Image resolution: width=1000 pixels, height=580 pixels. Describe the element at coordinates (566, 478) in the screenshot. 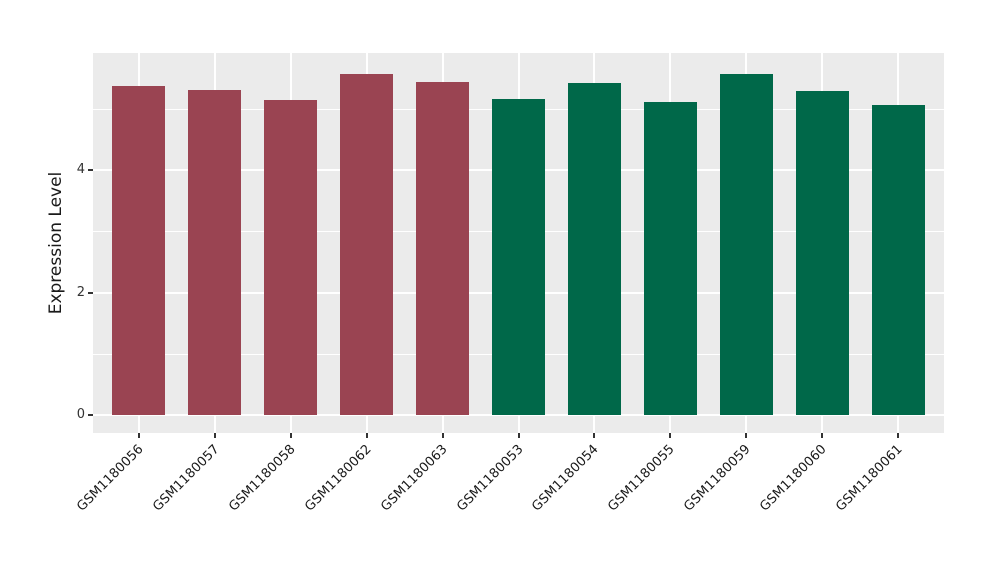

I see `x-tick-label-GSM1180054: GSM1180054` at that location.